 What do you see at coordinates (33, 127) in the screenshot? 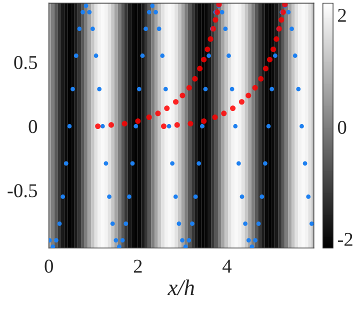
I see `y-tick-label: 0` at bounding box center [33, 127].